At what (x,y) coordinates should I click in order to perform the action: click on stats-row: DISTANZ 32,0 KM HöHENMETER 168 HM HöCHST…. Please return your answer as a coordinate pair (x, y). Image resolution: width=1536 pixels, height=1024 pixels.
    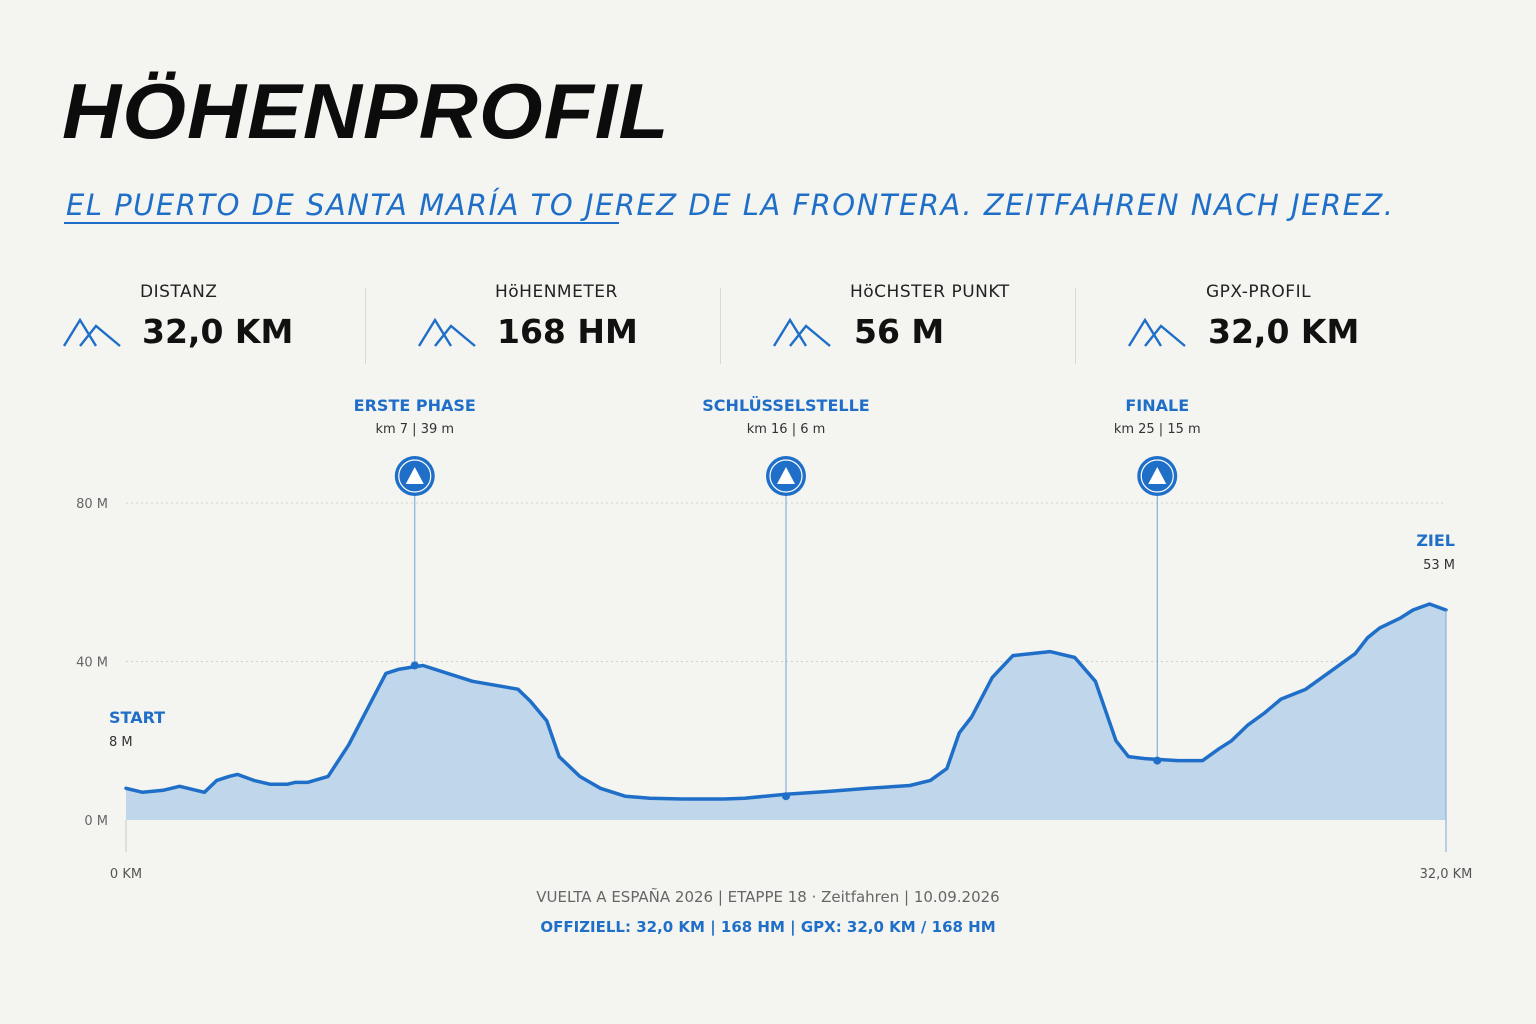
    Looking at the image, I should click on (768, 320).